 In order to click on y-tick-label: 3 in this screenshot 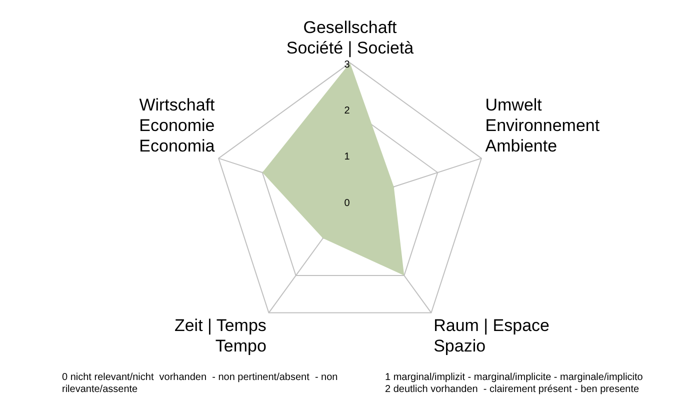, I will do `click(347, 65)`.